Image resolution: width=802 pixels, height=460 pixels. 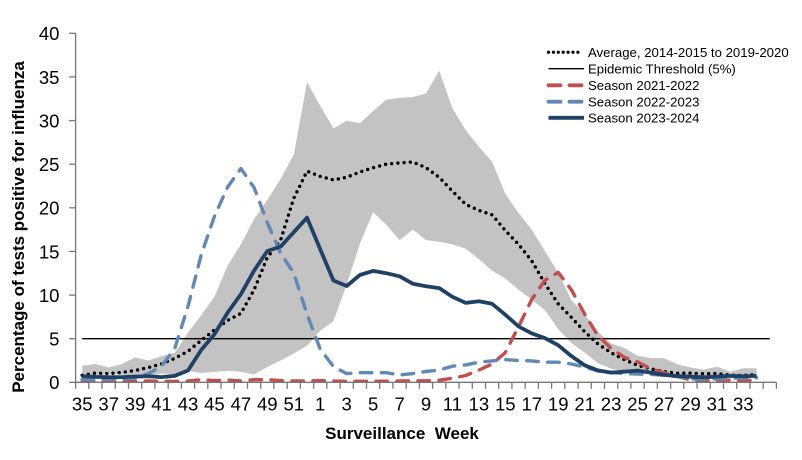 I want to click on svg-text: Season 2023-2024, so click(x=643, y=118).